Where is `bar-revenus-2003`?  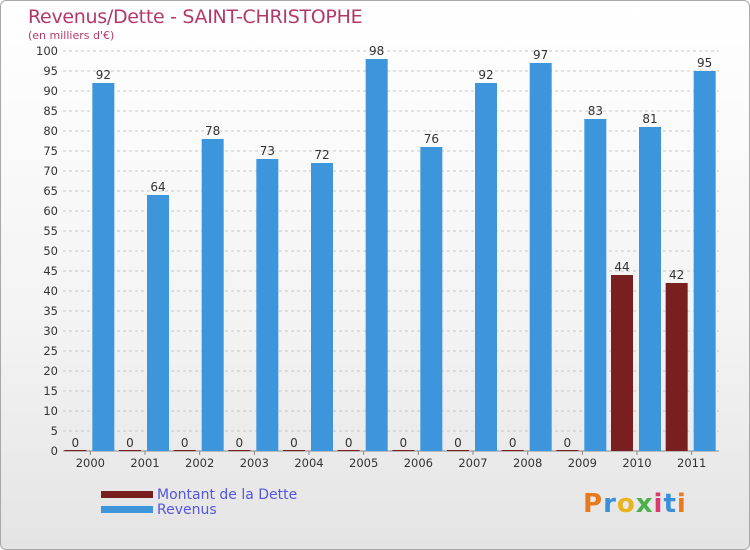
bar-revenus-2003 is located at coordinates (267, 305).